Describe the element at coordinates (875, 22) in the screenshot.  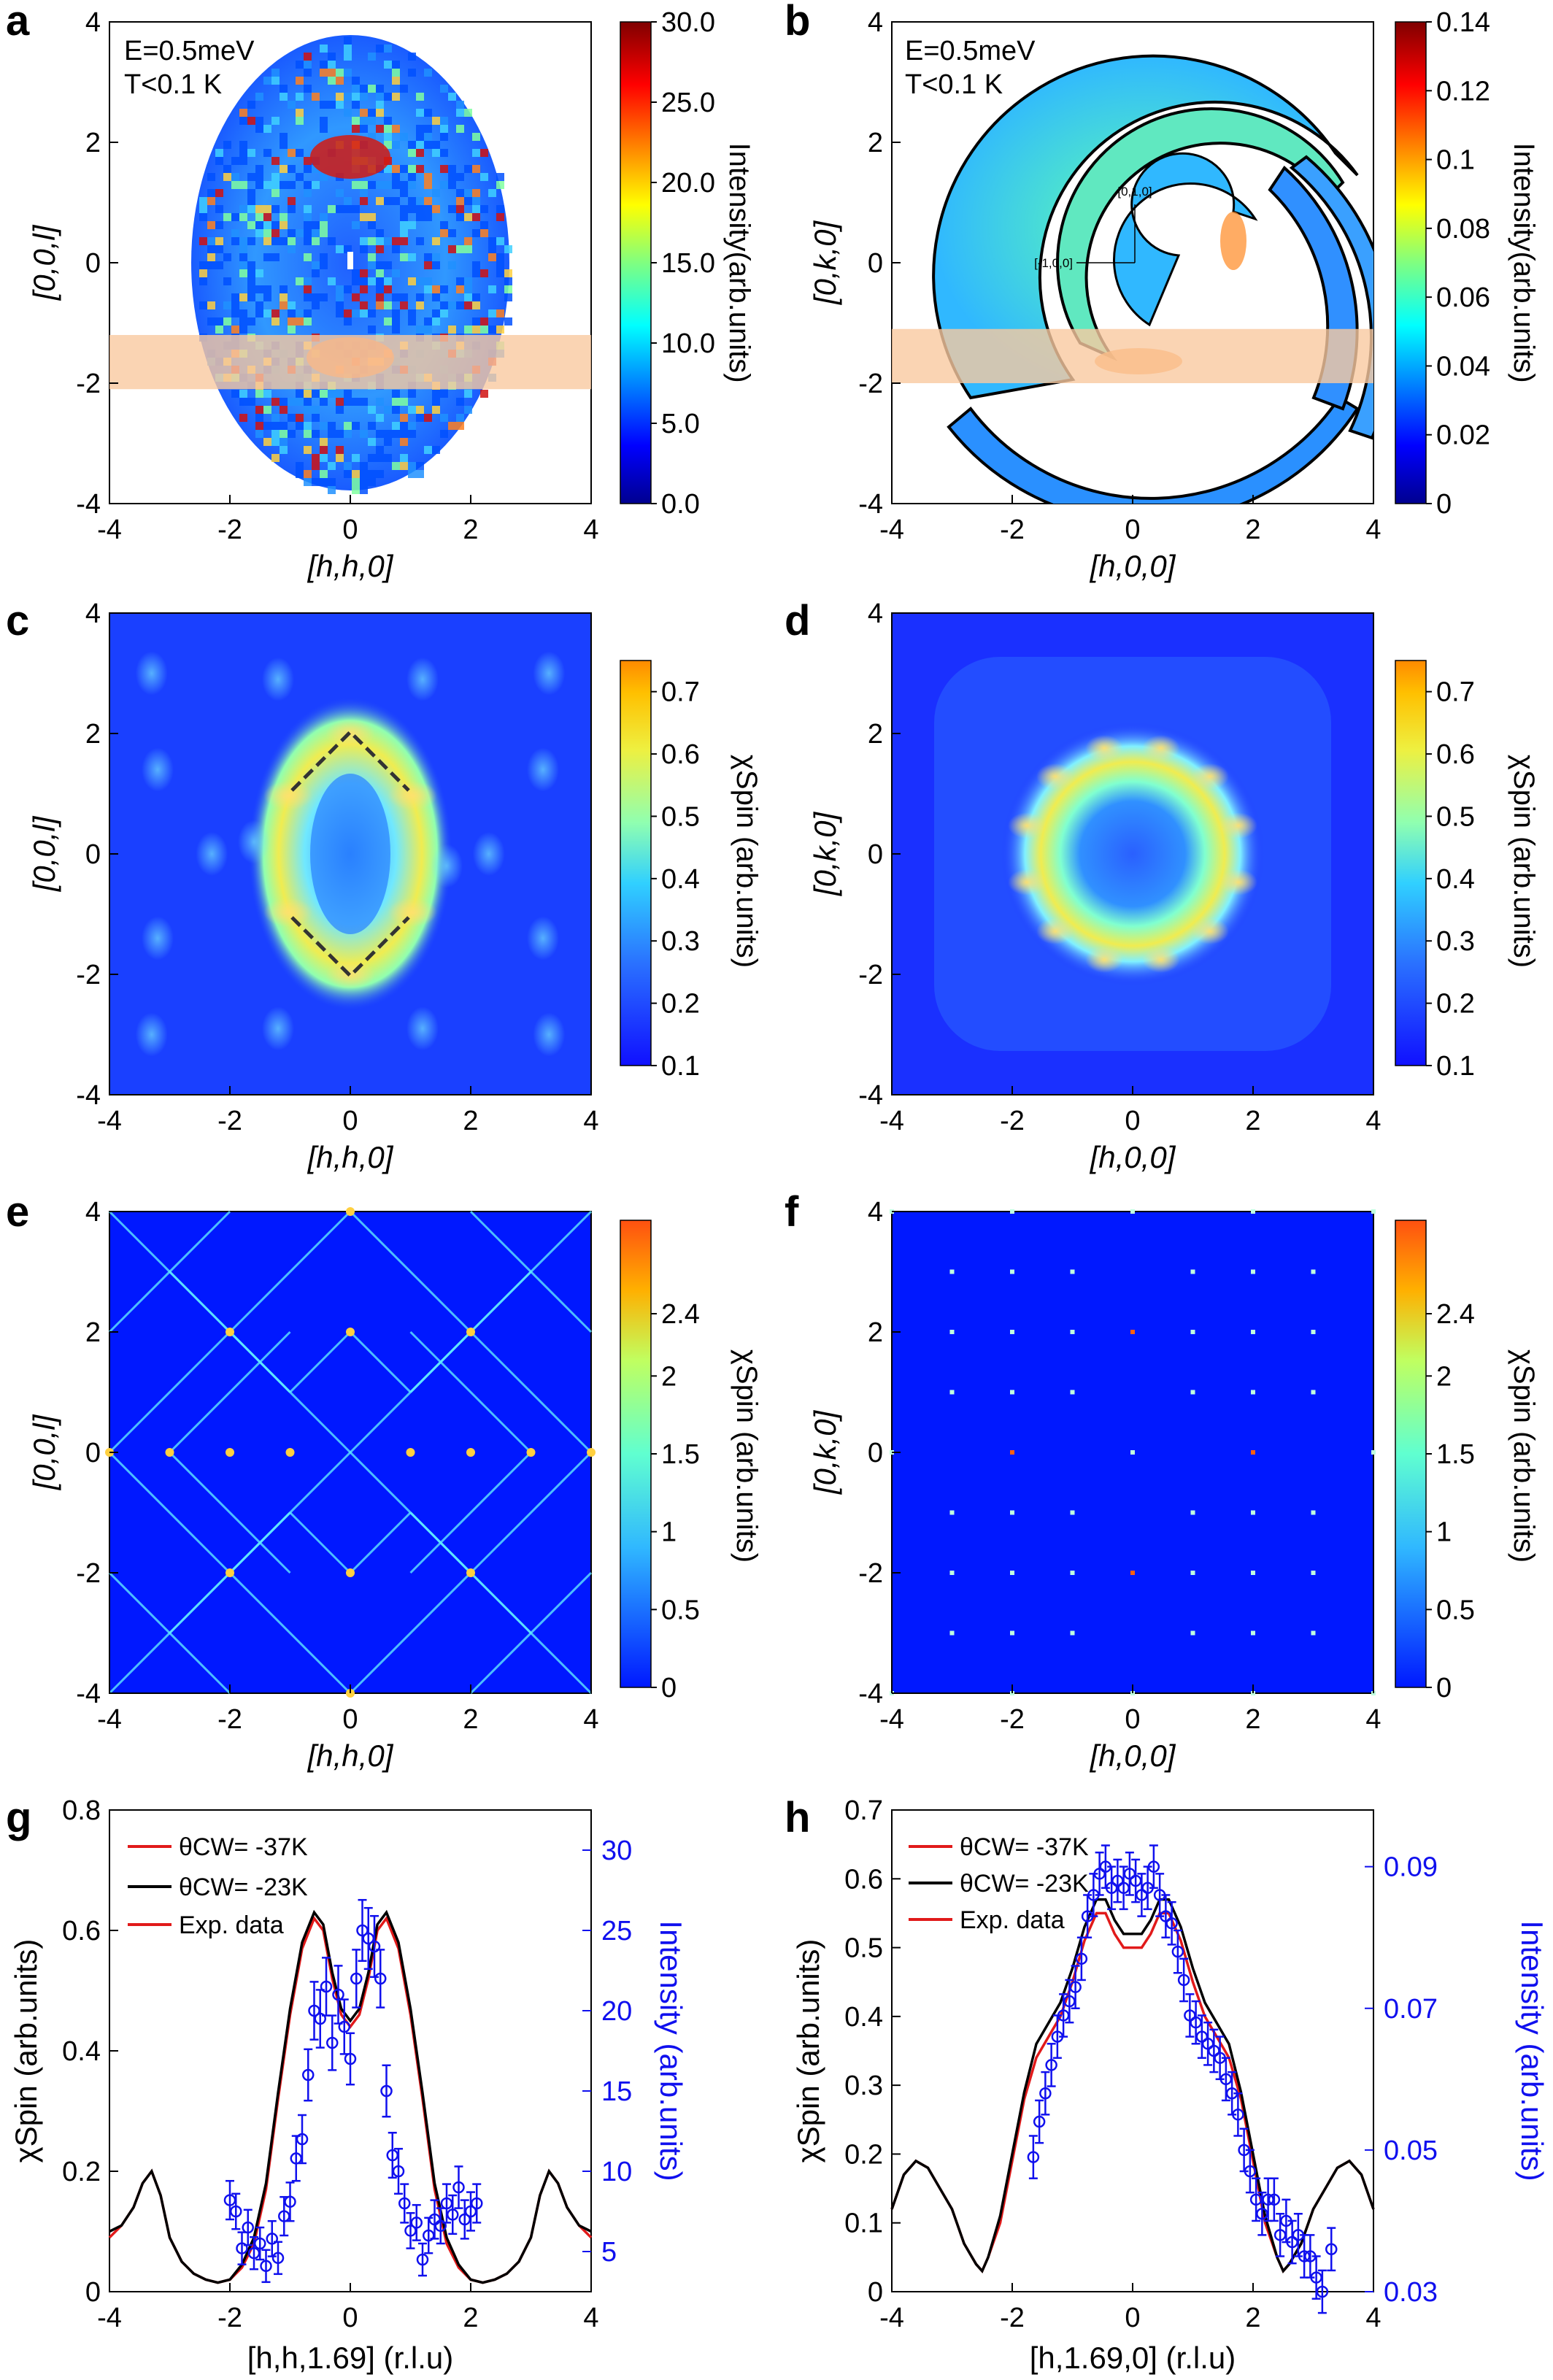
I see `ytick-label-b: 4` at that location.